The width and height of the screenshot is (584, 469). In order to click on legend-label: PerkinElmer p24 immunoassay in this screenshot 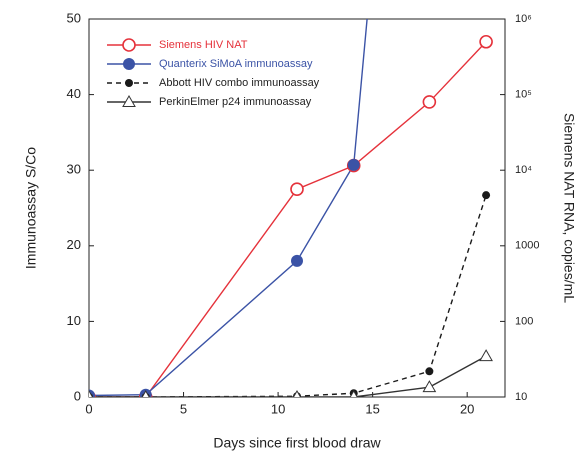, I will do `click(235, 102)`.